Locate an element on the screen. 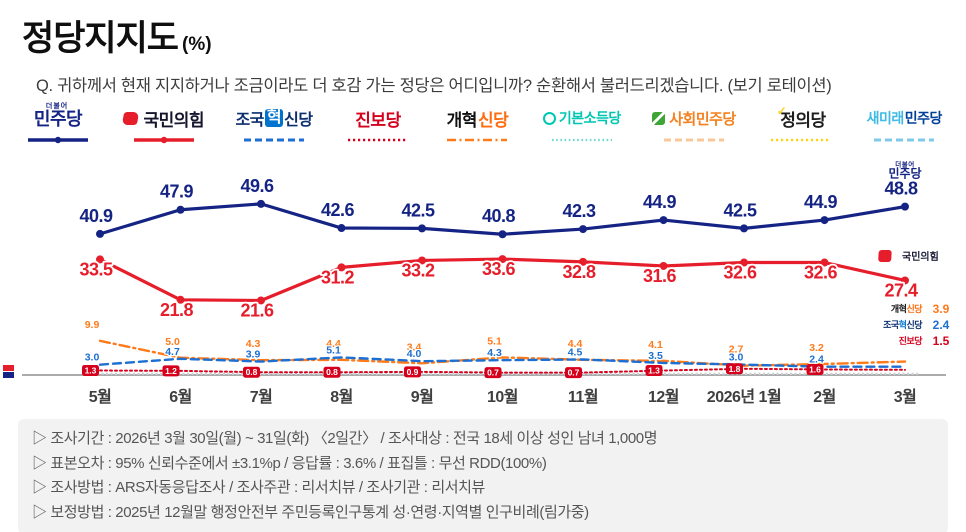  party-logo-text: 혁 is located at coordinates (274, 118).